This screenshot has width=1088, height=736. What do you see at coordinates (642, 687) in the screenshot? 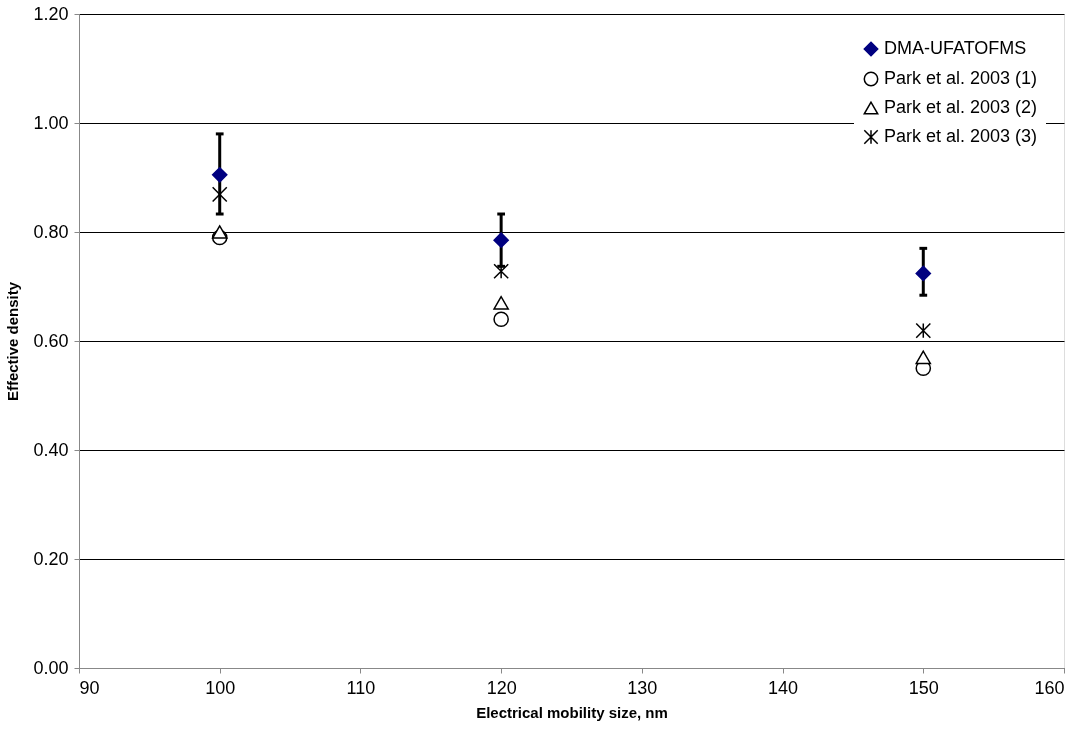
I see `x-tick-label: 130` at bounding box center [642, 687].